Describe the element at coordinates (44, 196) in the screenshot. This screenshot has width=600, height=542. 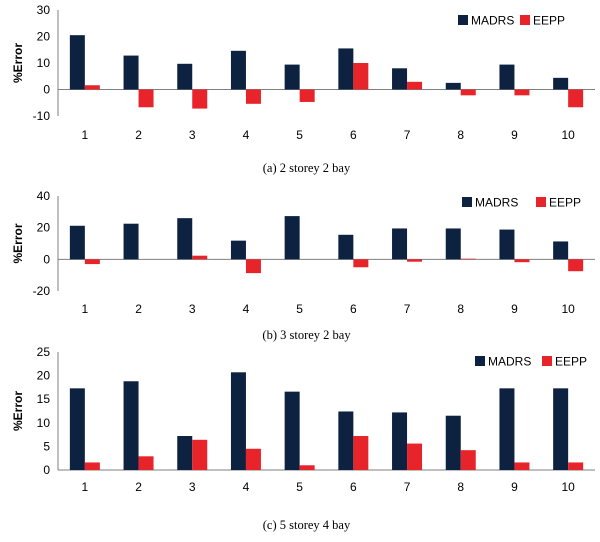
I see `y-tick-label: 40` at that location.